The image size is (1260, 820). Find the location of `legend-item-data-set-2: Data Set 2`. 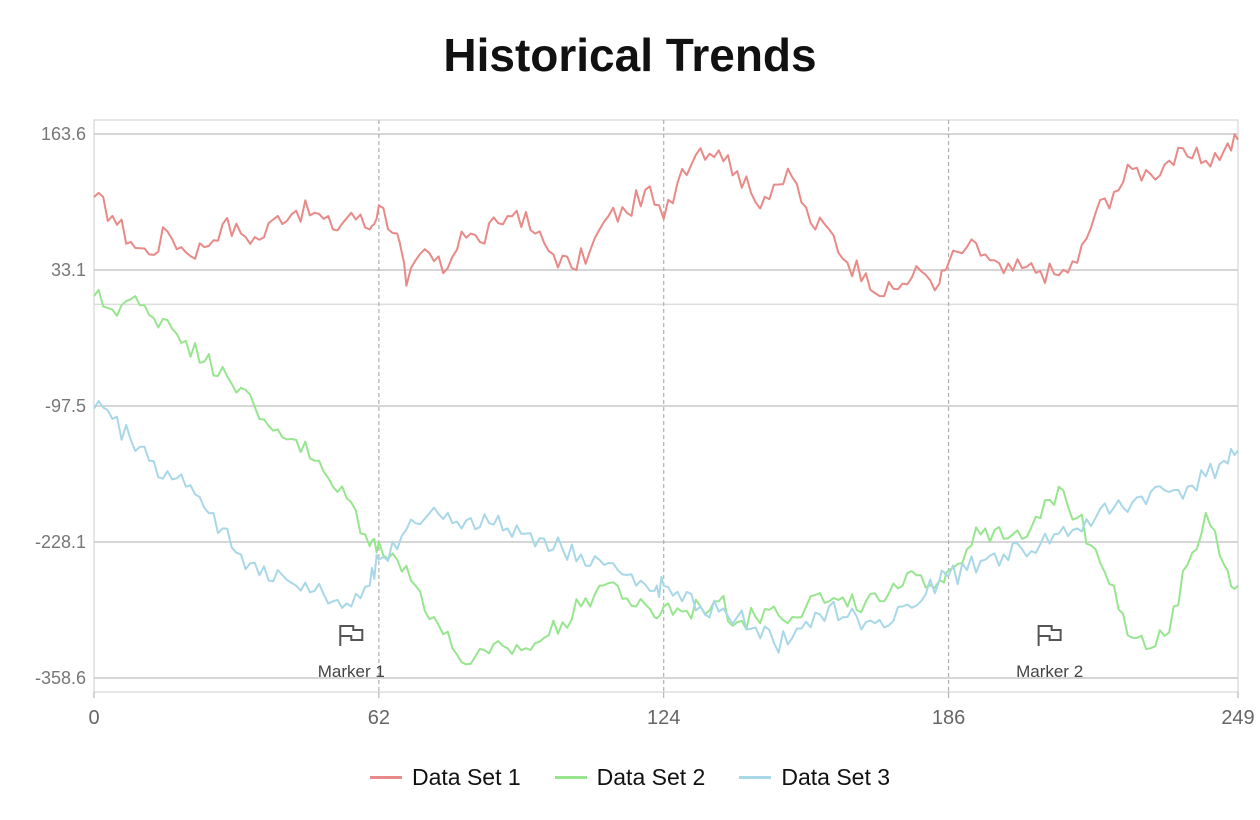

legend-item-data-set-2: Data Set 2 is located at coordinates (630, 777).